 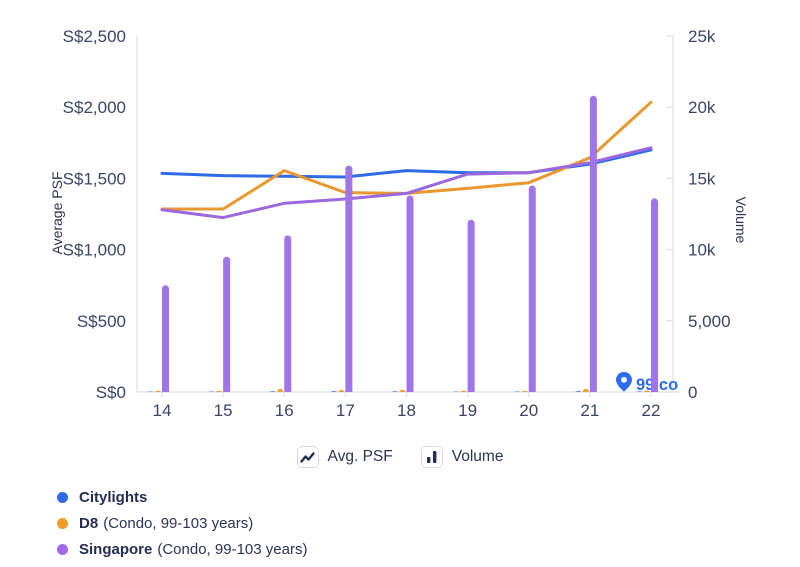 What do you see at coordinates (360, 456) in the screenshot?
I see `avg-psf-toggle-label: Avg. PSF` at bounding box center [360, 456].